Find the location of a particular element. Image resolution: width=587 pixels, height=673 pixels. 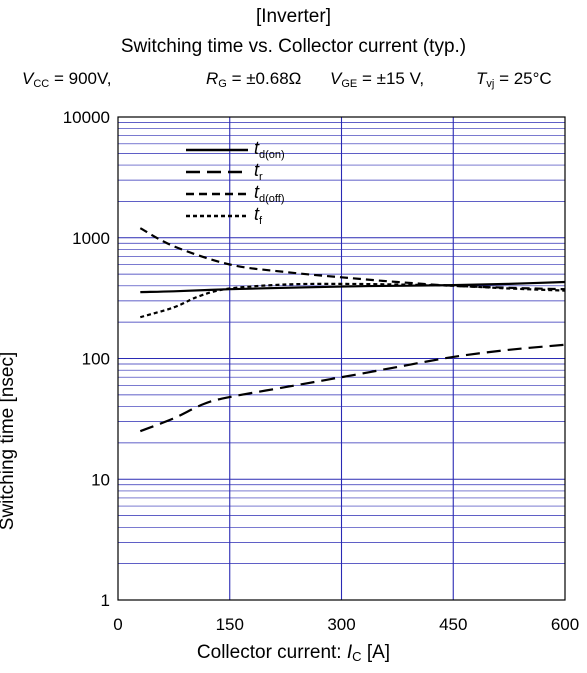

y-tick-label: 100 is located at coordinates (96, 359).